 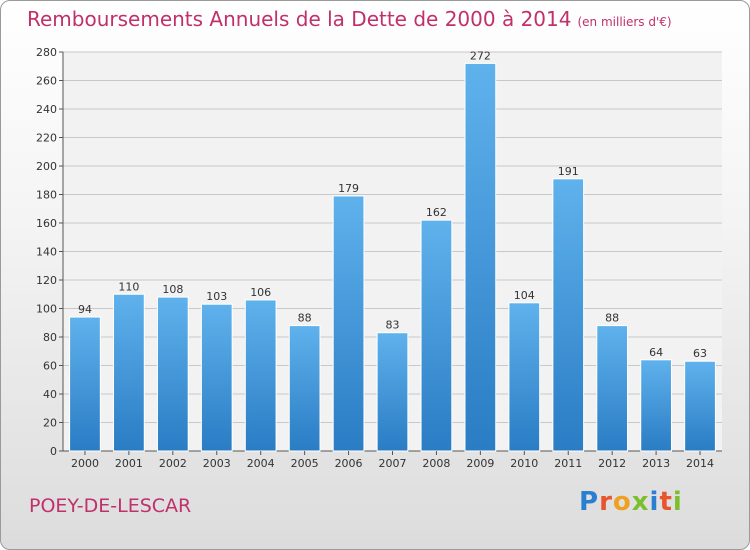 What do you see at coordinates (46, 252) in the screenshot?
I see `y-tick-label-140: 140` at bounding box center [46, 252].